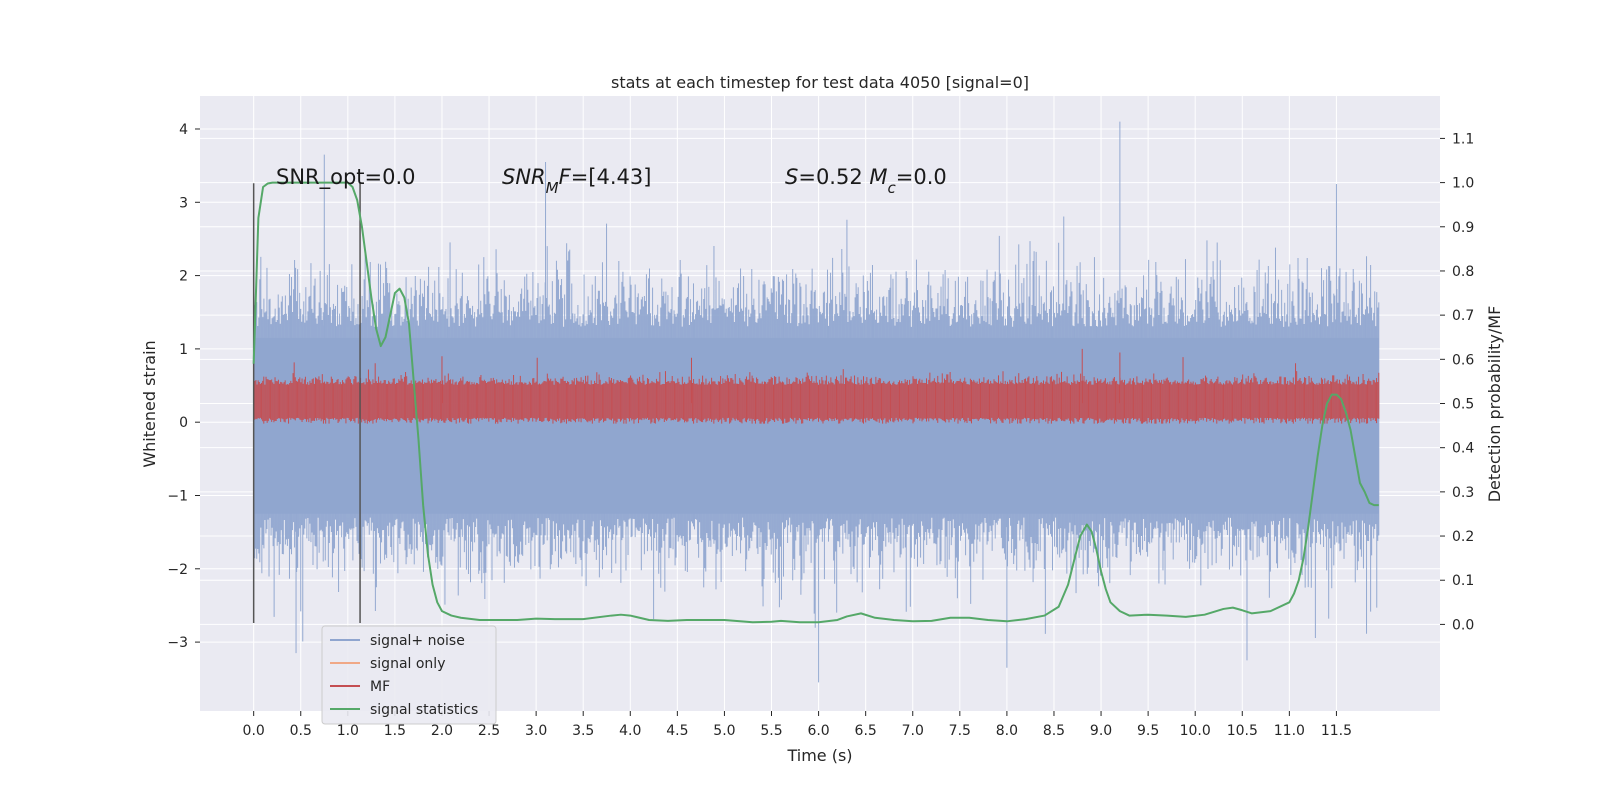 The image size is (1600, 800). Describe the element at coordinates (417, 641) in the screenshot. I see `legend-label-signal-noise: signal+ noise` at that location.